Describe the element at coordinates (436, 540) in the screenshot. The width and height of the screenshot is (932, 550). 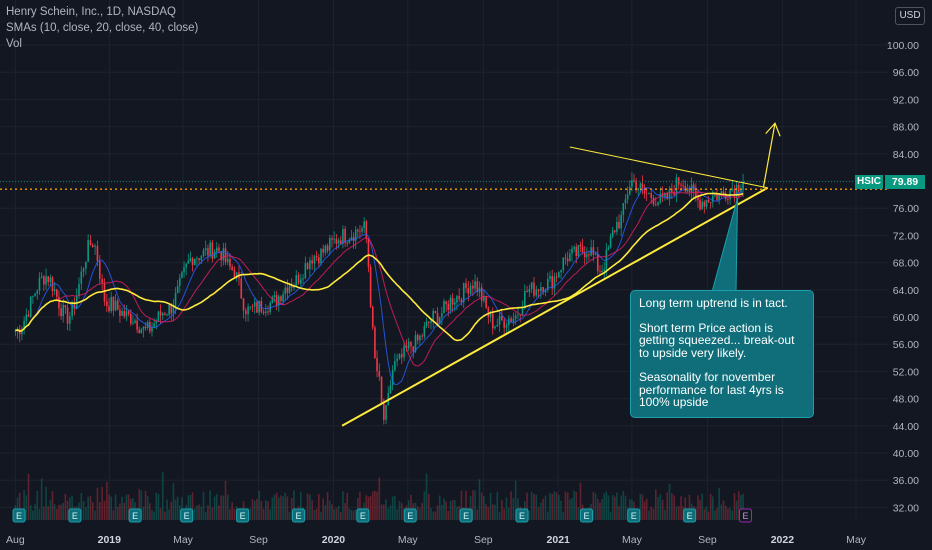
I see `time-axis: Aug 2019 May Sep 2020 May Sep 2021 May Sep 2022 May` at that location.